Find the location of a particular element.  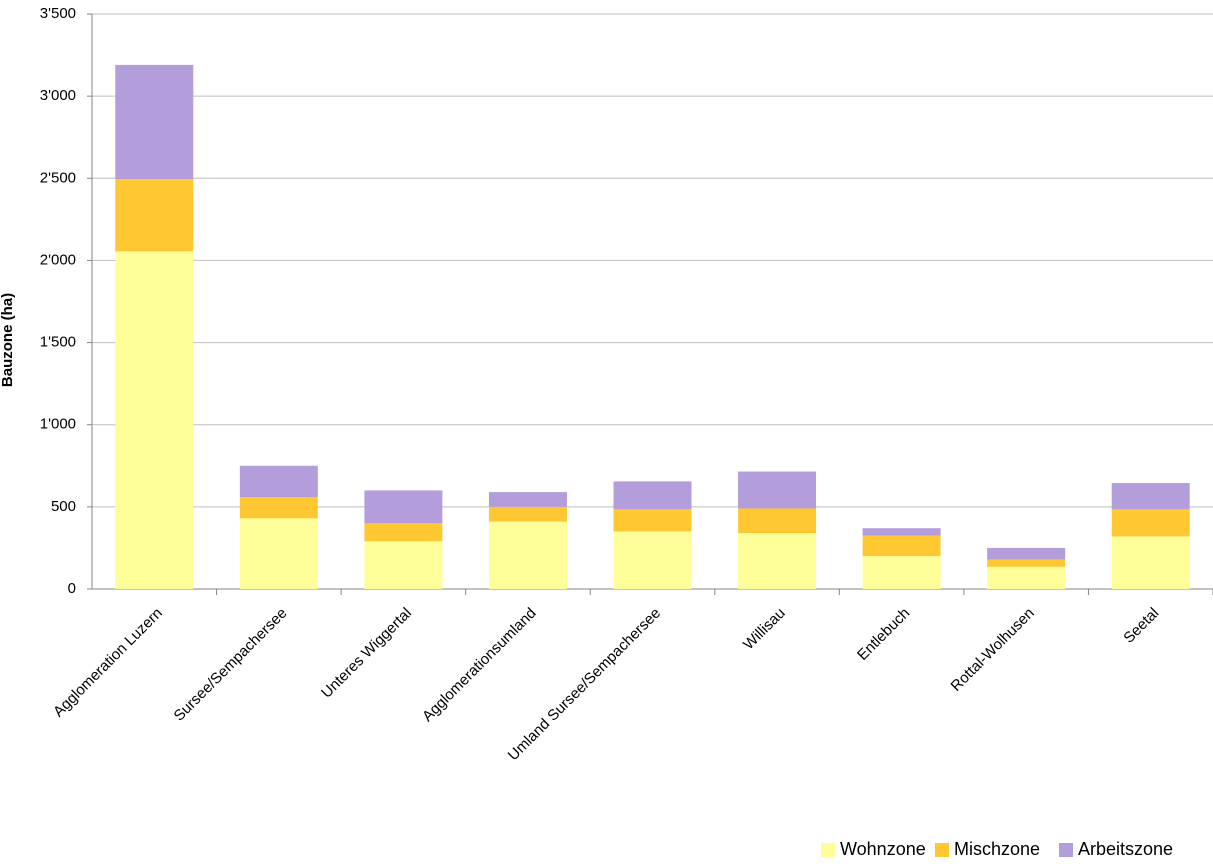

x-tick-label: Agglomeration Luzern is located at coordinates (108, 663).